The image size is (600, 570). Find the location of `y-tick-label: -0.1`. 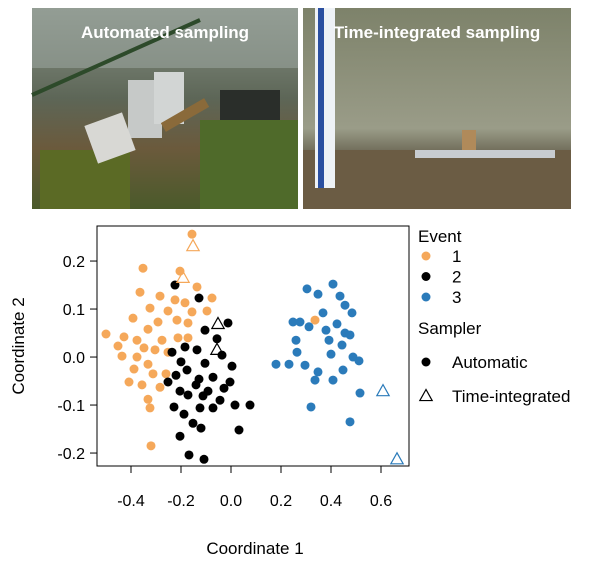

y-tick-label: -0.1 is located at coordinates (71, 406).